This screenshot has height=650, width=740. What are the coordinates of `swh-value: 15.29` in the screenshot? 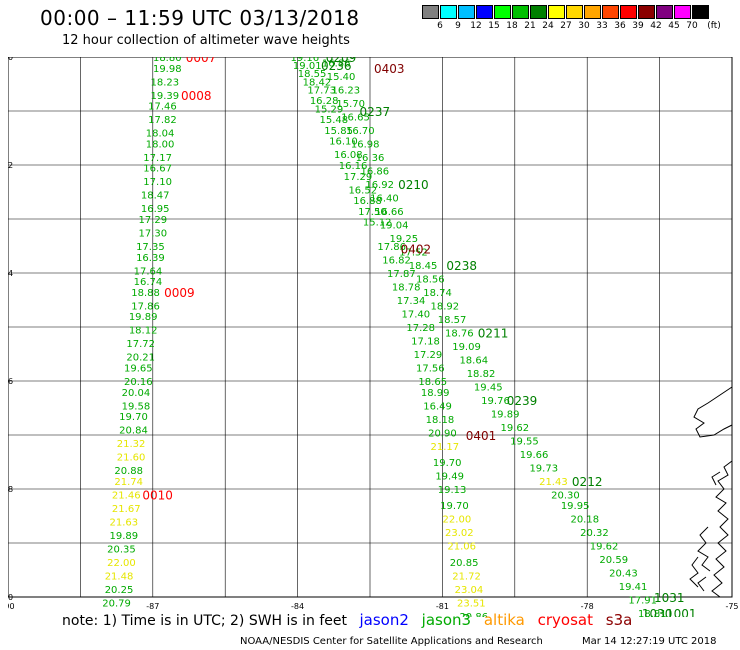 It's located at (329, 109).